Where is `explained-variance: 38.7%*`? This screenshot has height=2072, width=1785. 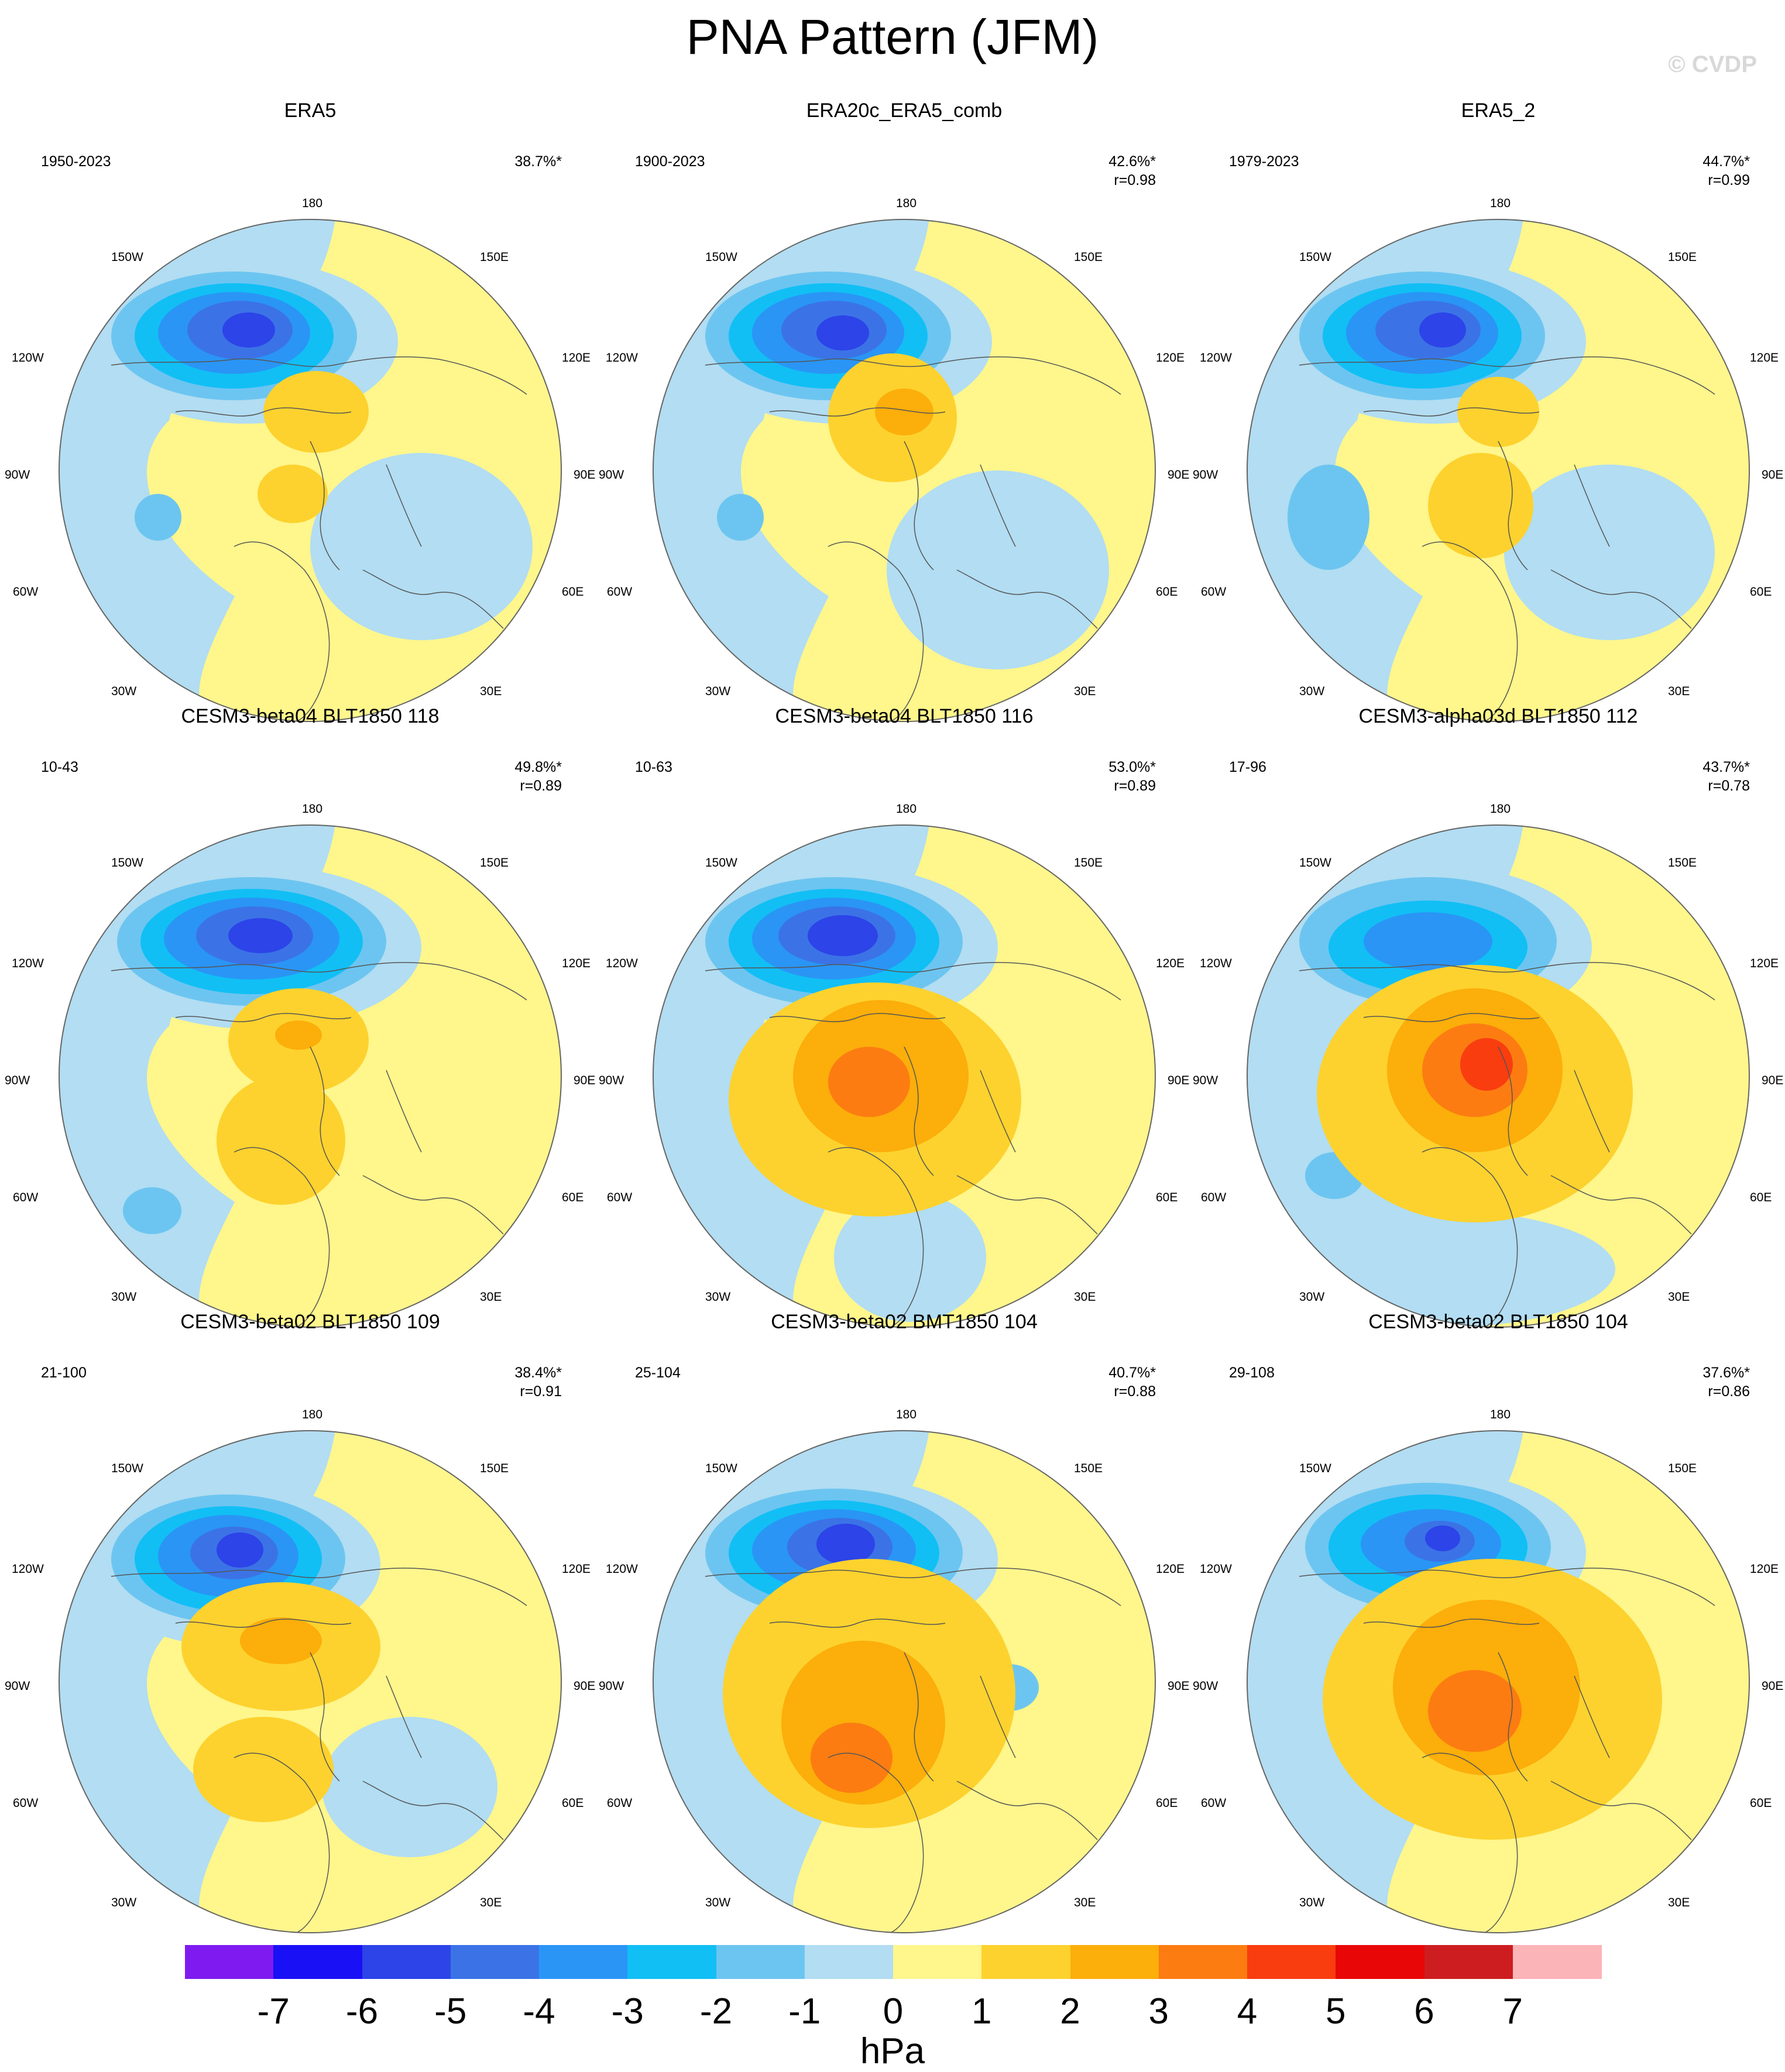
explained-variance: 38.7%* is located at coordinates (538, 161).